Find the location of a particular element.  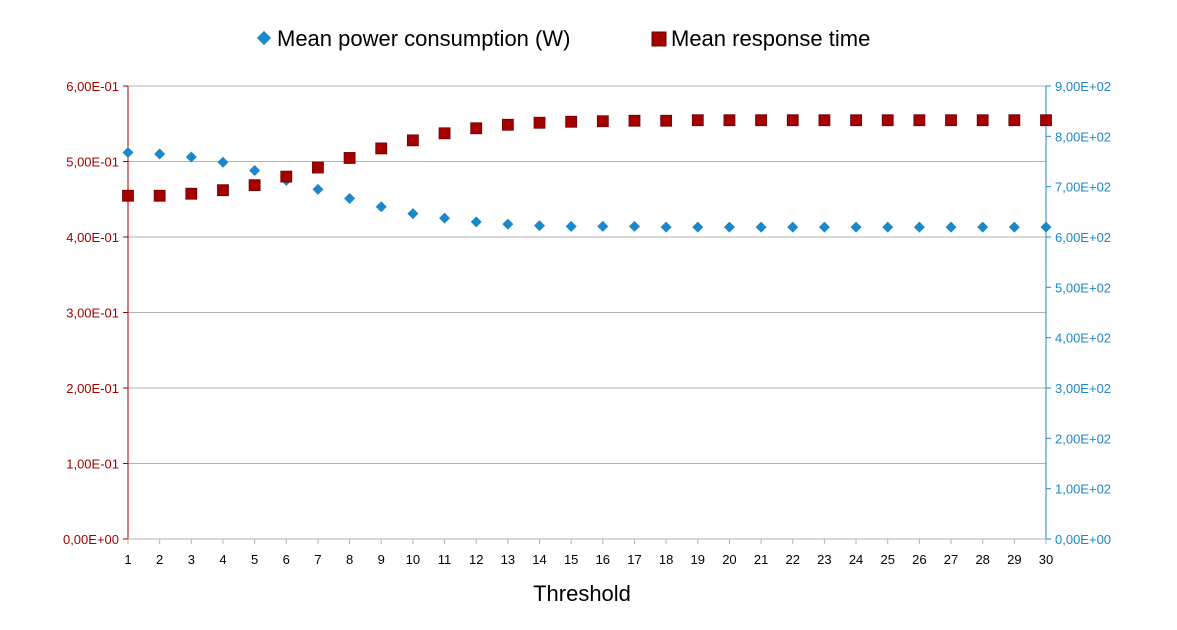

x-tick-label: 14 is located at coordinates (539, 559).